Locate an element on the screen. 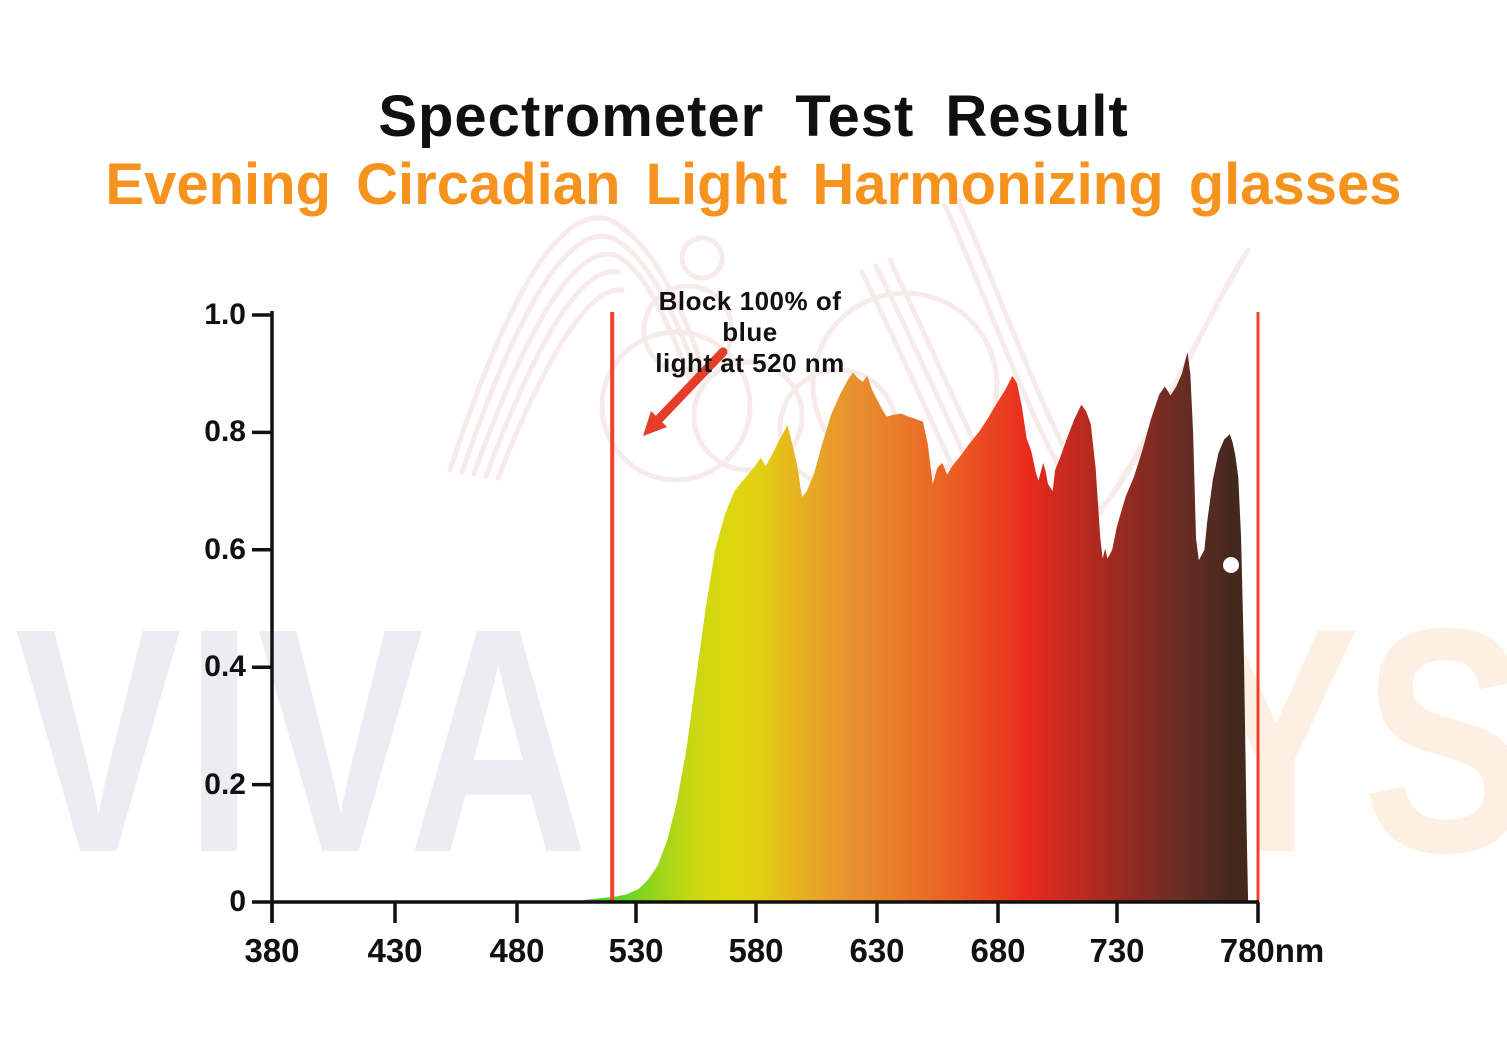 This screenshot has width=1507, height=1053. page-title: Spectrometer Test Result is located at coordinates (753, 116).